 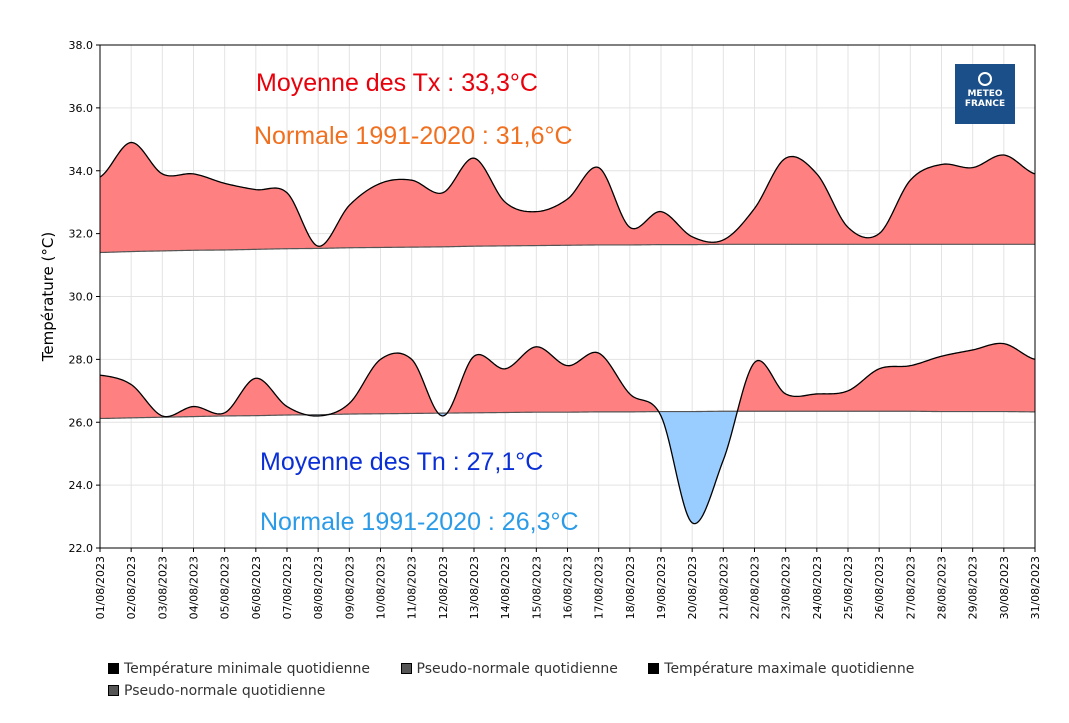 What do you see at coordinates (131, 587) in the screenshot?
I see `x-tick-label: 02/08/2023` at bounding box center [131, 587].